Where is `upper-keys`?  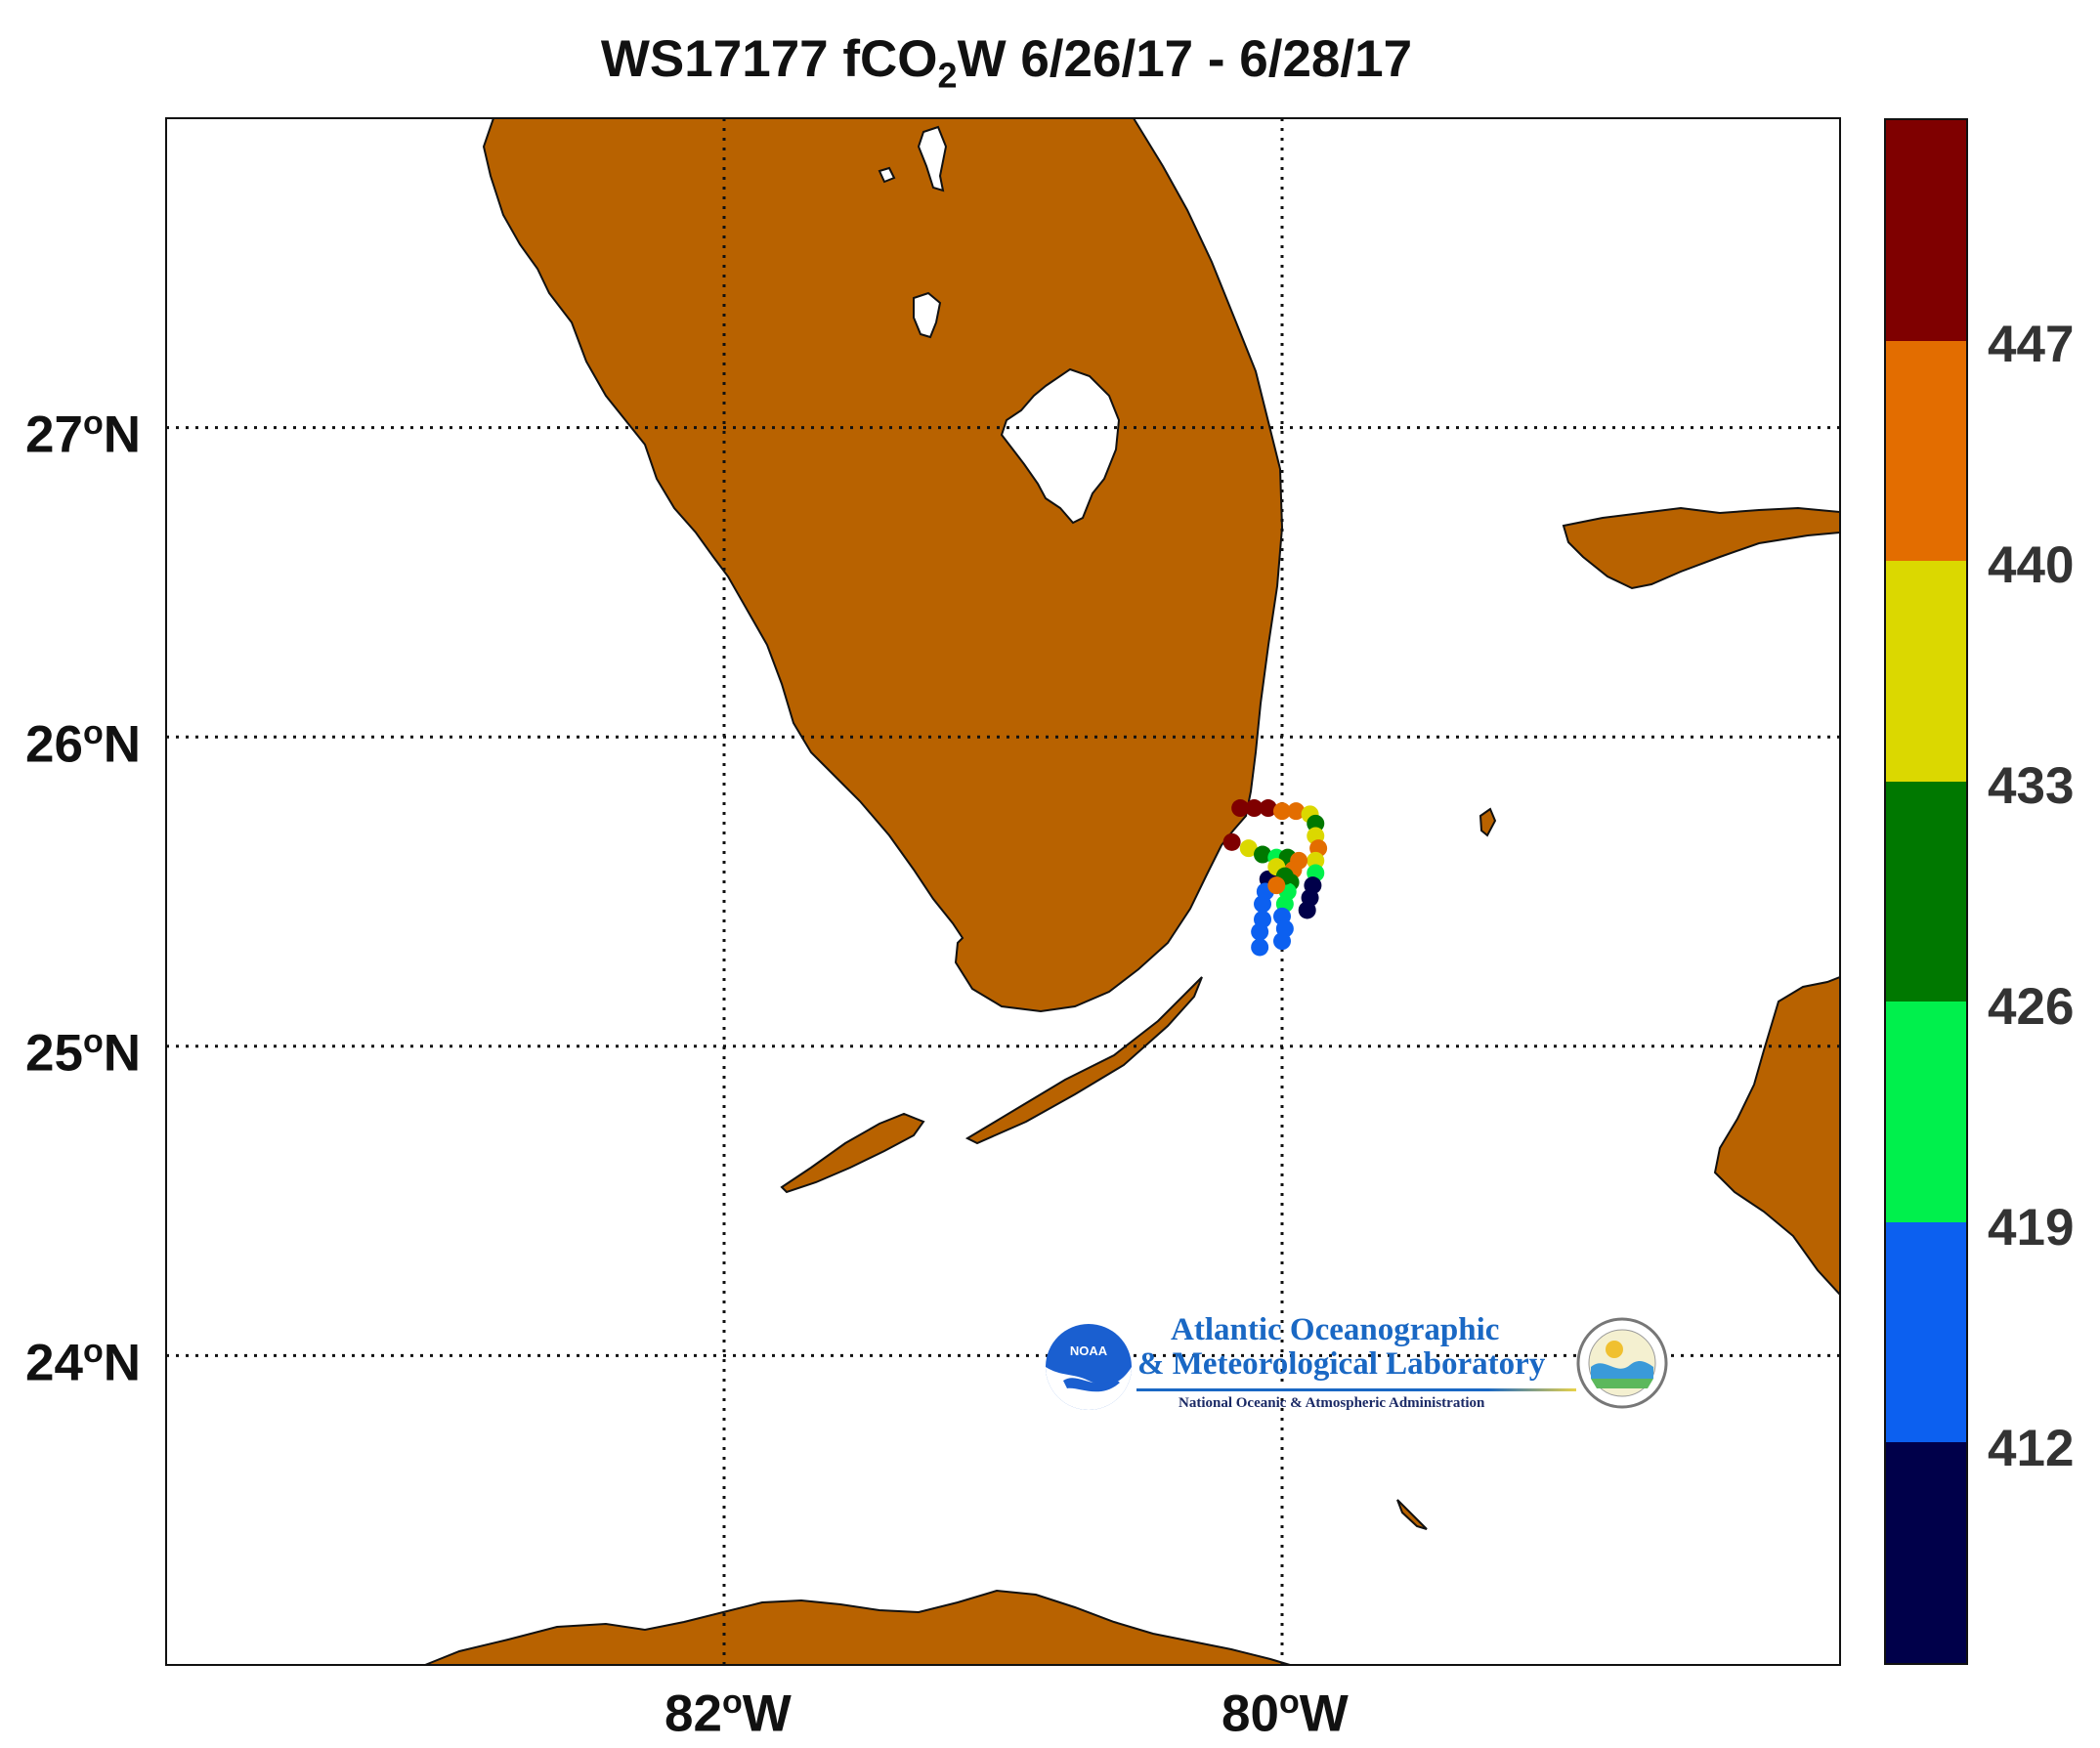 upper-keys is located at coordinates (1083, 1060).